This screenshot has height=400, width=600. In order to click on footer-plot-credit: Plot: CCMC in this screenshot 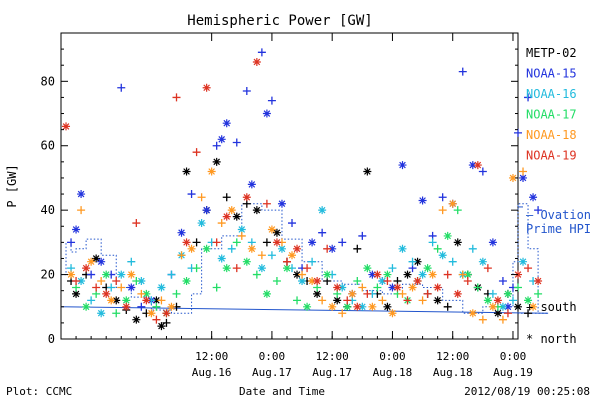, I will do `click(39, 391)`.